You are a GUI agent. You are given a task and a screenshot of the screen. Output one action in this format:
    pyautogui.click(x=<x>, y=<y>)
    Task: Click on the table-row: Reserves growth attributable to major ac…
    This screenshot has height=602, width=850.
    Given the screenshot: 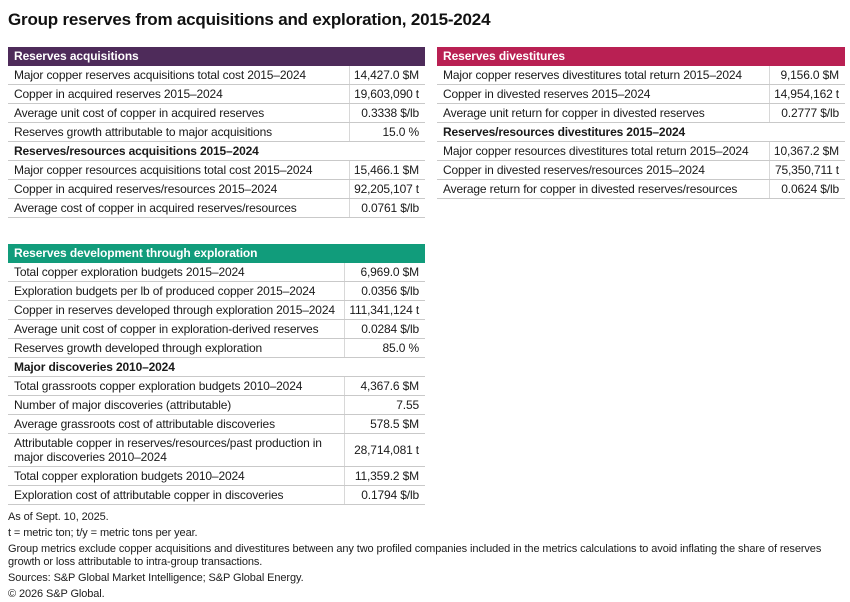 What is the action you would take?
    pyautogui.click(x=216, y=132)
    